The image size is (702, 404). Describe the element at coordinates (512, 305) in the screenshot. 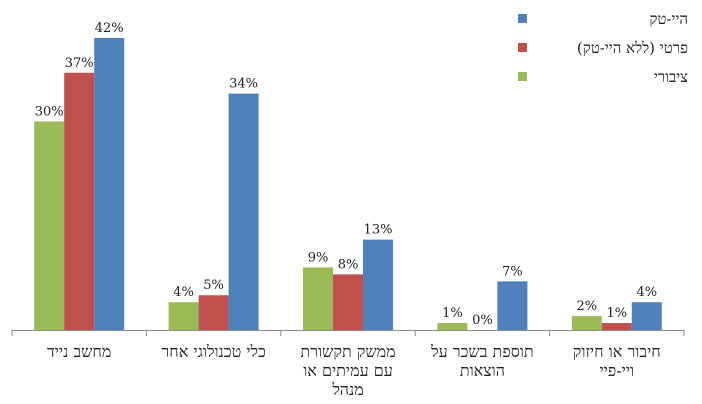

I see `bar-hitech-cat4` at that location.